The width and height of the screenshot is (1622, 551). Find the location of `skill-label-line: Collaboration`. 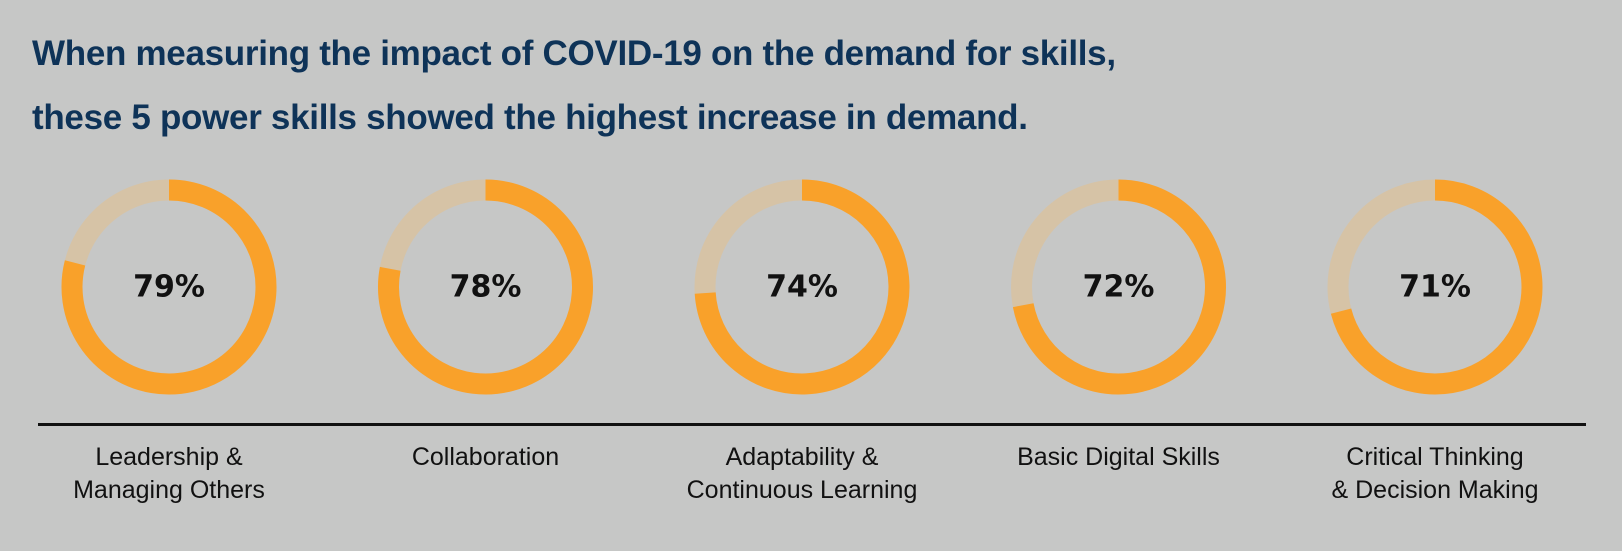

skill-label-line: Collaboration is located at coordinates (485, 457).